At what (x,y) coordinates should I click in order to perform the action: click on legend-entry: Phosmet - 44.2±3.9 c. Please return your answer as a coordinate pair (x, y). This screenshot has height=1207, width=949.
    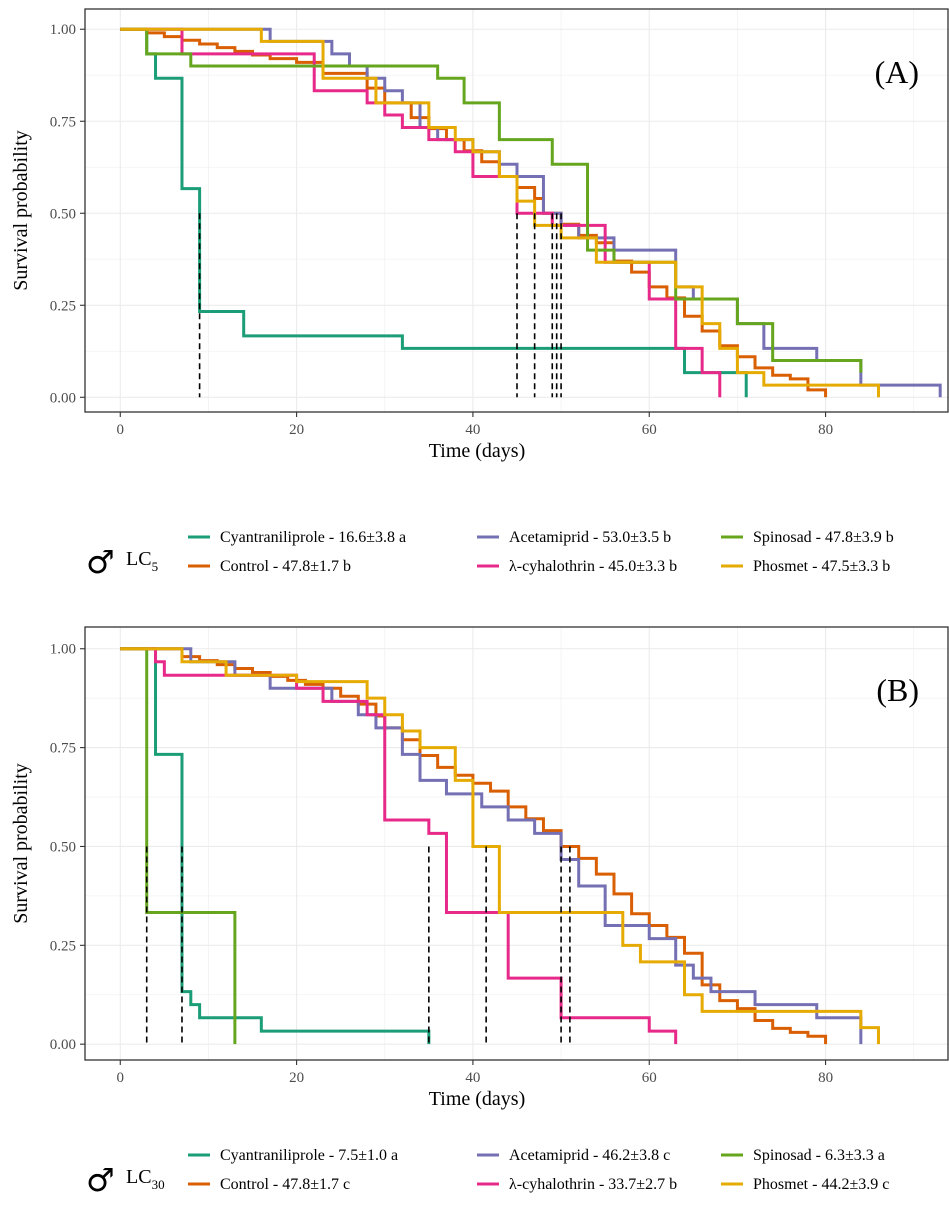
    Looking at the image, I should click on (821, 1184).